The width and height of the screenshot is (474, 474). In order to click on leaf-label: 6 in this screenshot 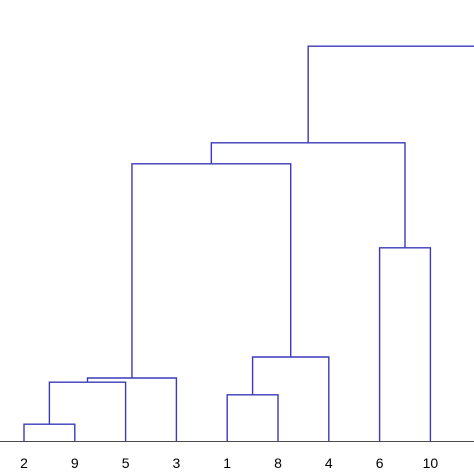, I will do `click(380, 463)`.